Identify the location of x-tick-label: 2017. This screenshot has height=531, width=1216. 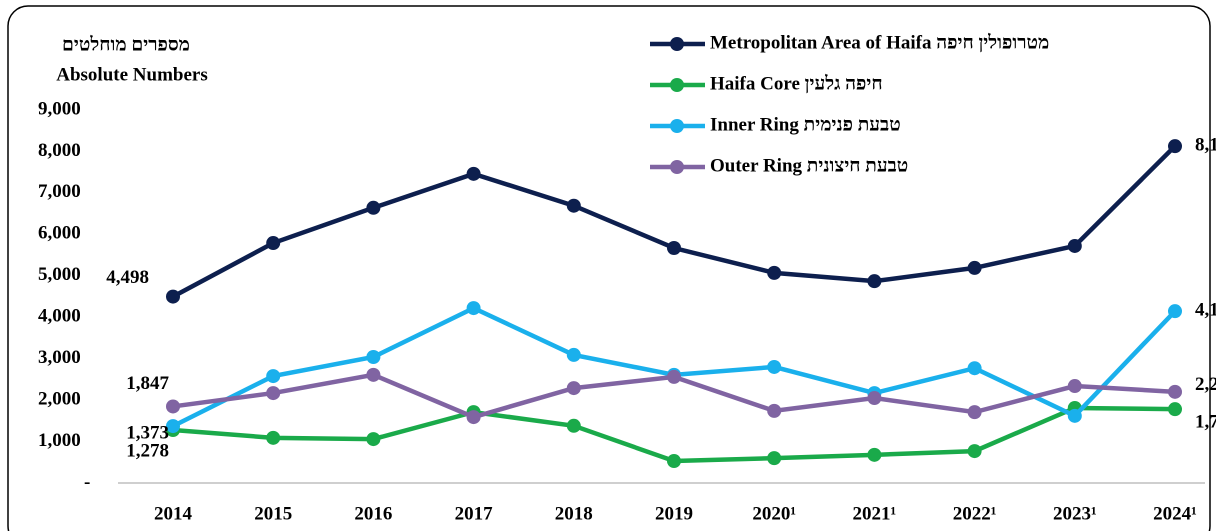
(474, 513).